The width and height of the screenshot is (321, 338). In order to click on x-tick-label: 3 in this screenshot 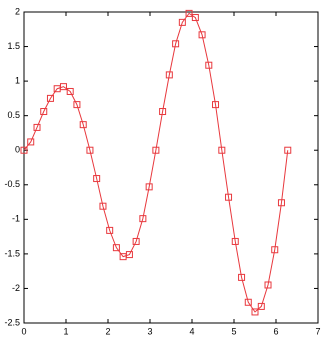, I will do `click(149, 331)`.